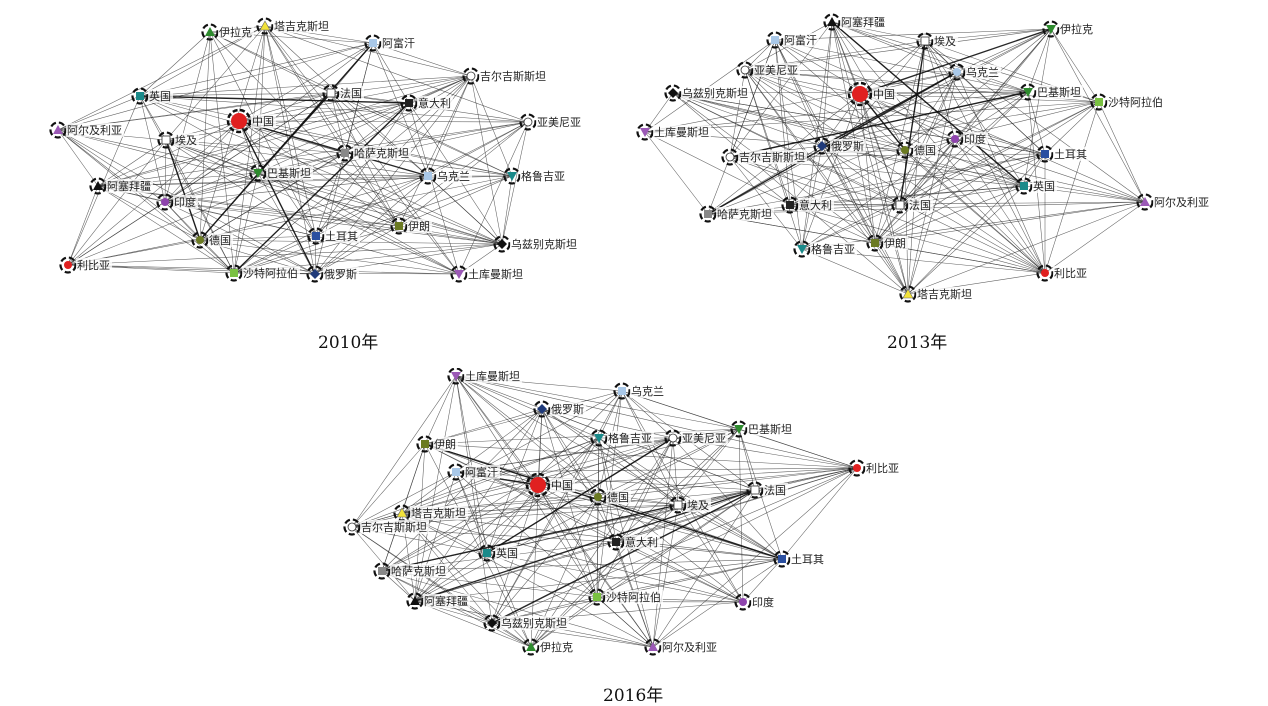  Describe the element at coordinates (559, 122) in the screenshot. I see `node-label-bg` at that location.